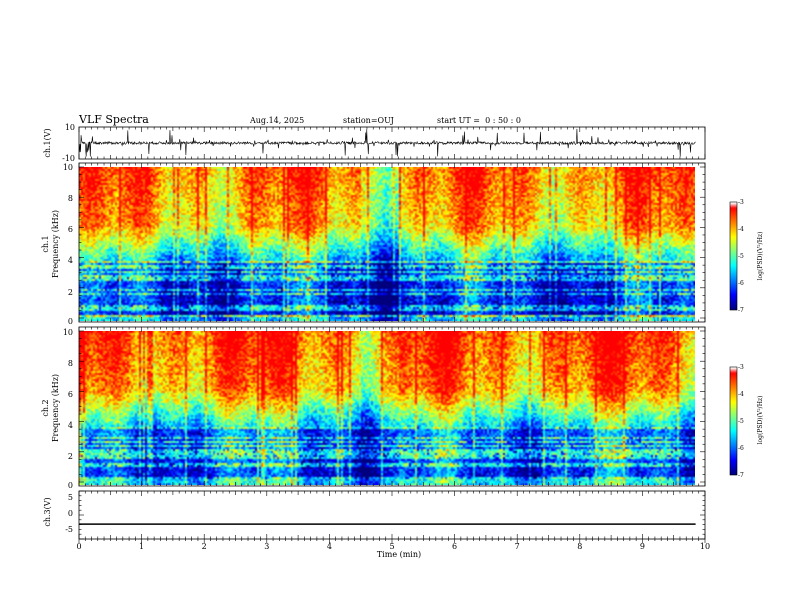 This screenshot has height=612, width=792. What do you see at coordinates (746, 421) in the screenshot?
I see `ch2-colorbar: -3 -4 -5 -6 -7 log(PSD)(V²/Hz)` at bounding box center [746, 421].